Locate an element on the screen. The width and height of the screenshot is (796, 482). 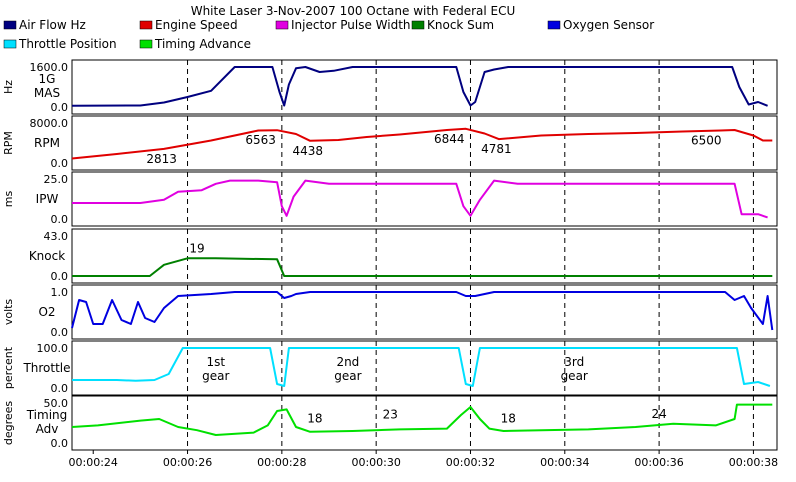
panel-ipw: ms IPW 25.0 0.0 is located at coordinates (390, 199).